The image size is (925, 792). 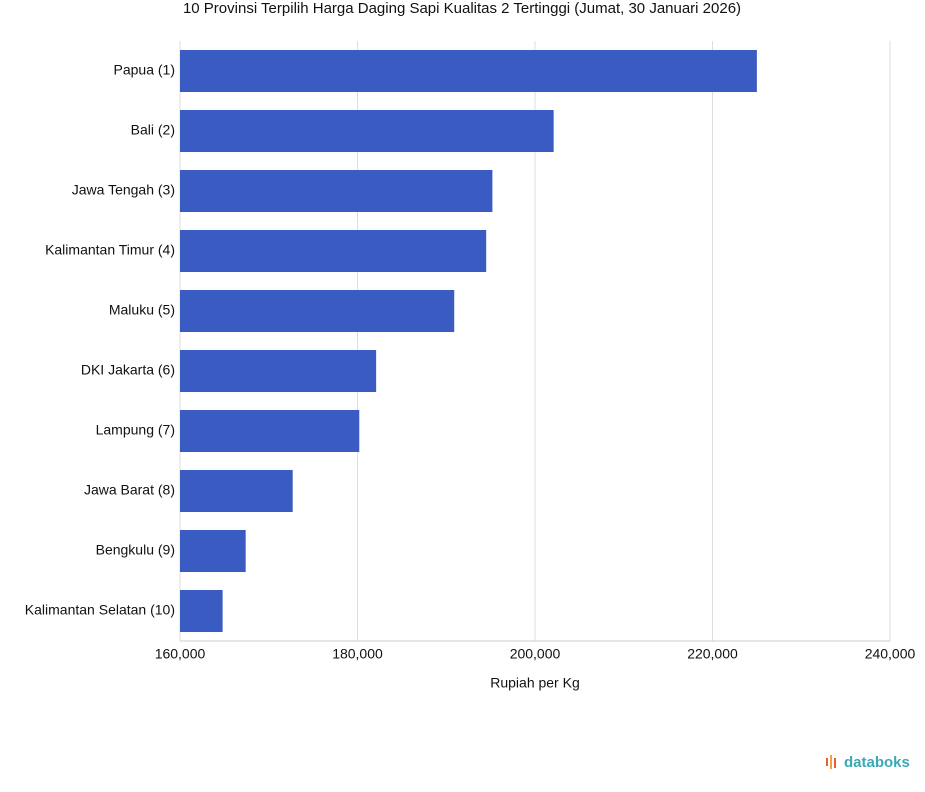 I want to click on y-tick-label: Lampung (7), so click(x=135, y=430).